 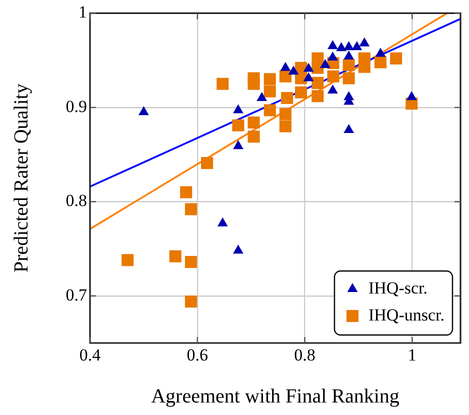 What do you see at coordinates (76, 200) in the screenshot?
I see `y-tick-label: 0.8` at bounding box center [76, 200].